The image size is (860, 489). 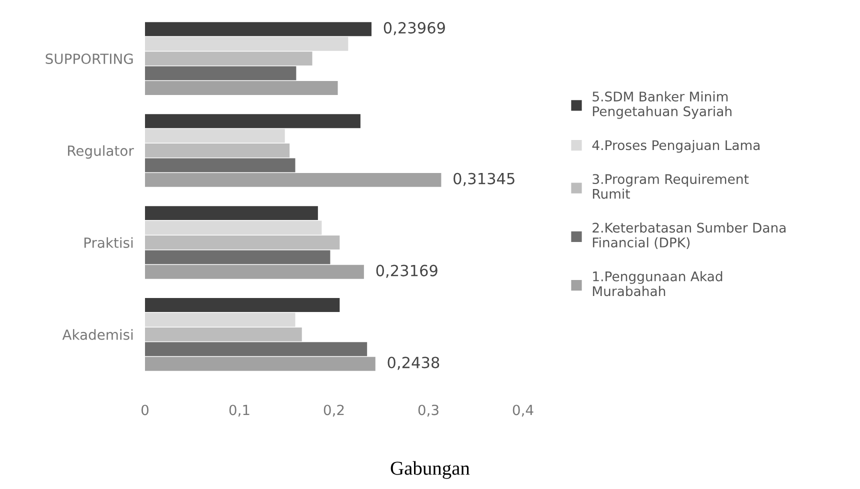 What do you see at coordinates (97, 334) in the screenshot?
I see `y-tick-label: Akademisi` at bounding box center [97, 334].